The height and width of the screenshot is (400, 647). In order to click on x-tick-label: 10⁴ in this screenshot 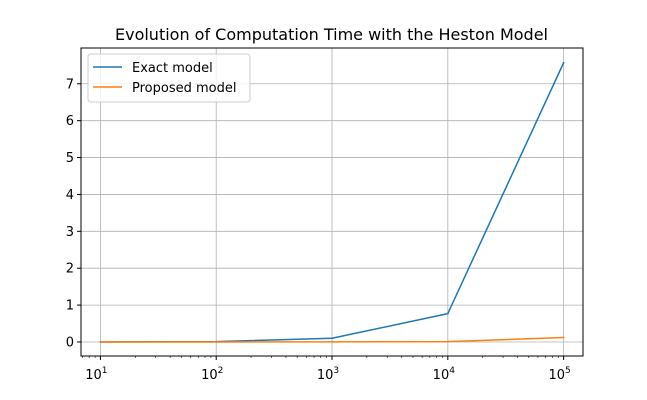, I will do `click(444, 374)`.